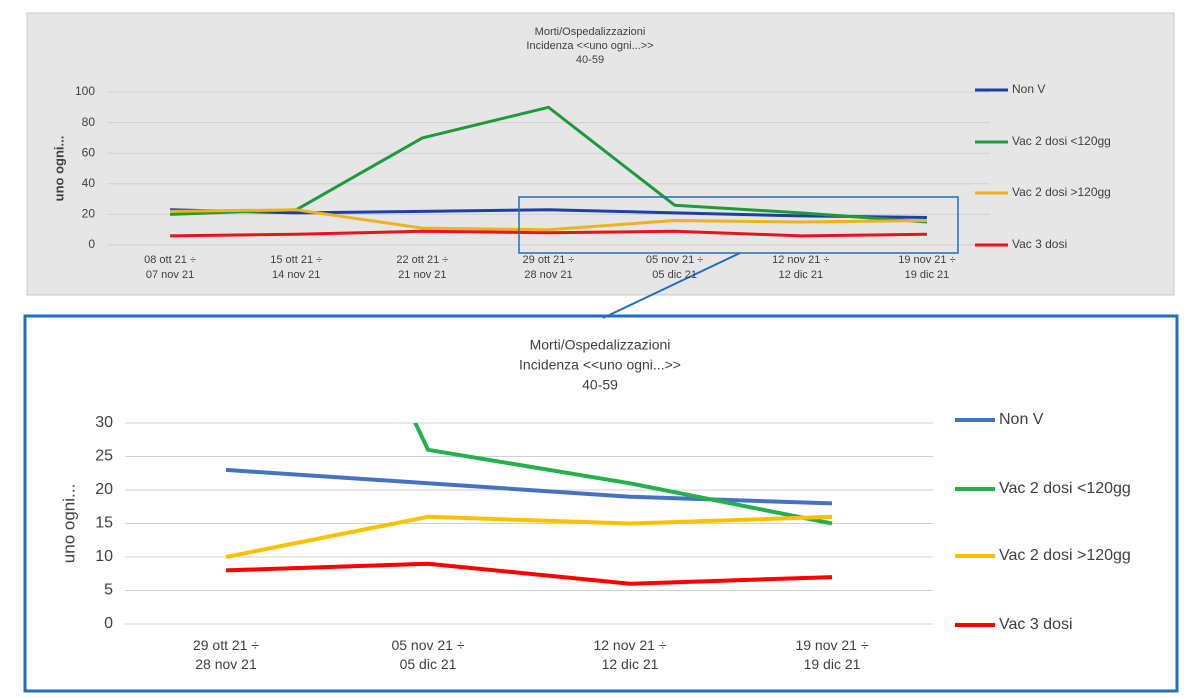  What do you see at coordinates (671, 285) in the screenshot?
I see `zoom-connector` at bounding box center [671, 285].